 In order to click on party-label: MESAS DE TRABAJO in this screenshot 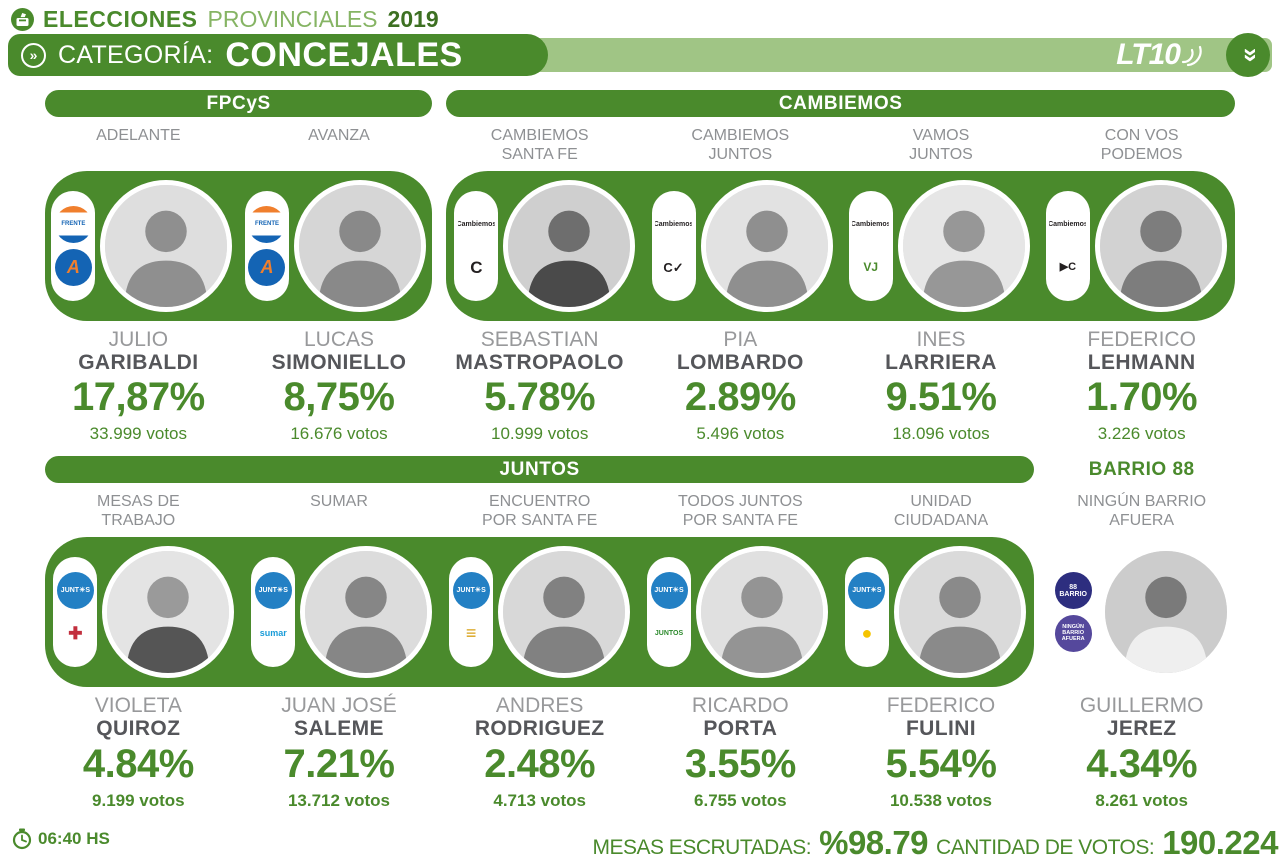, I will do `click(138, 511)`.